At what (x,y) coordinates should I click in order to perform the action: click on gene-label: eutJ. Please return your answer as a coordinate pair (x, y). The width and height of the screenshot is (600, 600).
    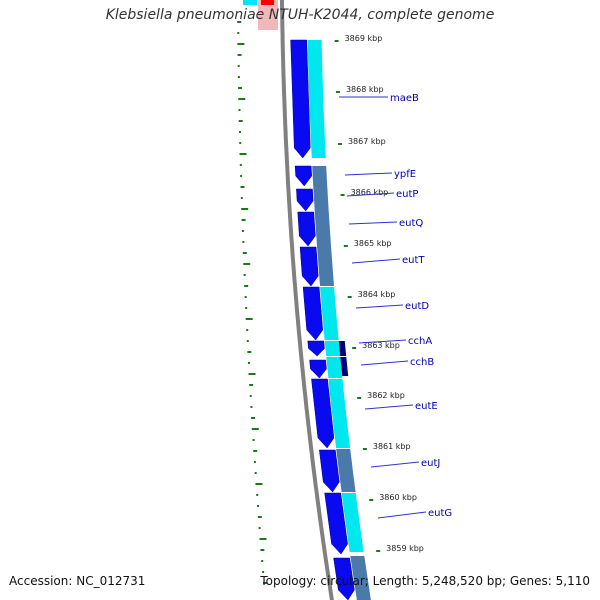
    Looking at the image, I should click on (430, 463).